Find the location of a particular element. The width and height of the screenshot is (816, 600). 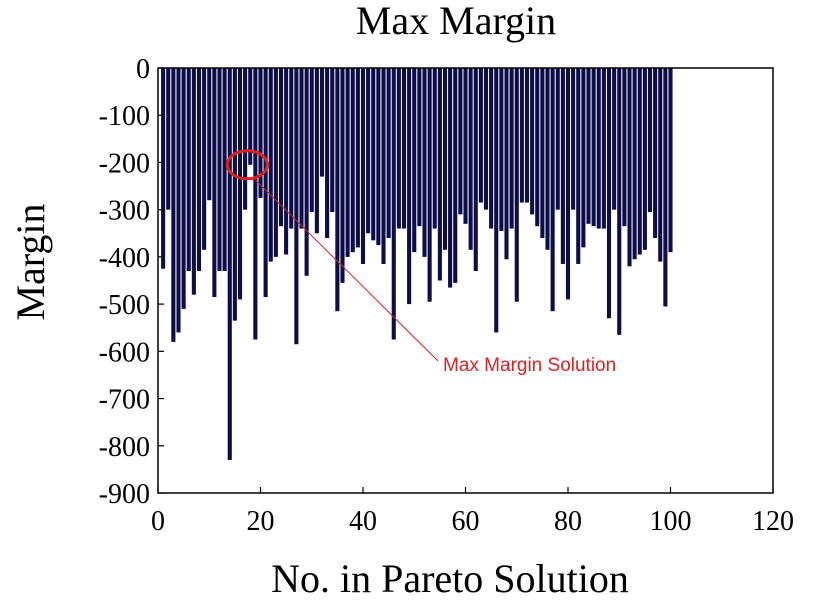

x-tick-label: 100 is located at coordinates (671, 521).